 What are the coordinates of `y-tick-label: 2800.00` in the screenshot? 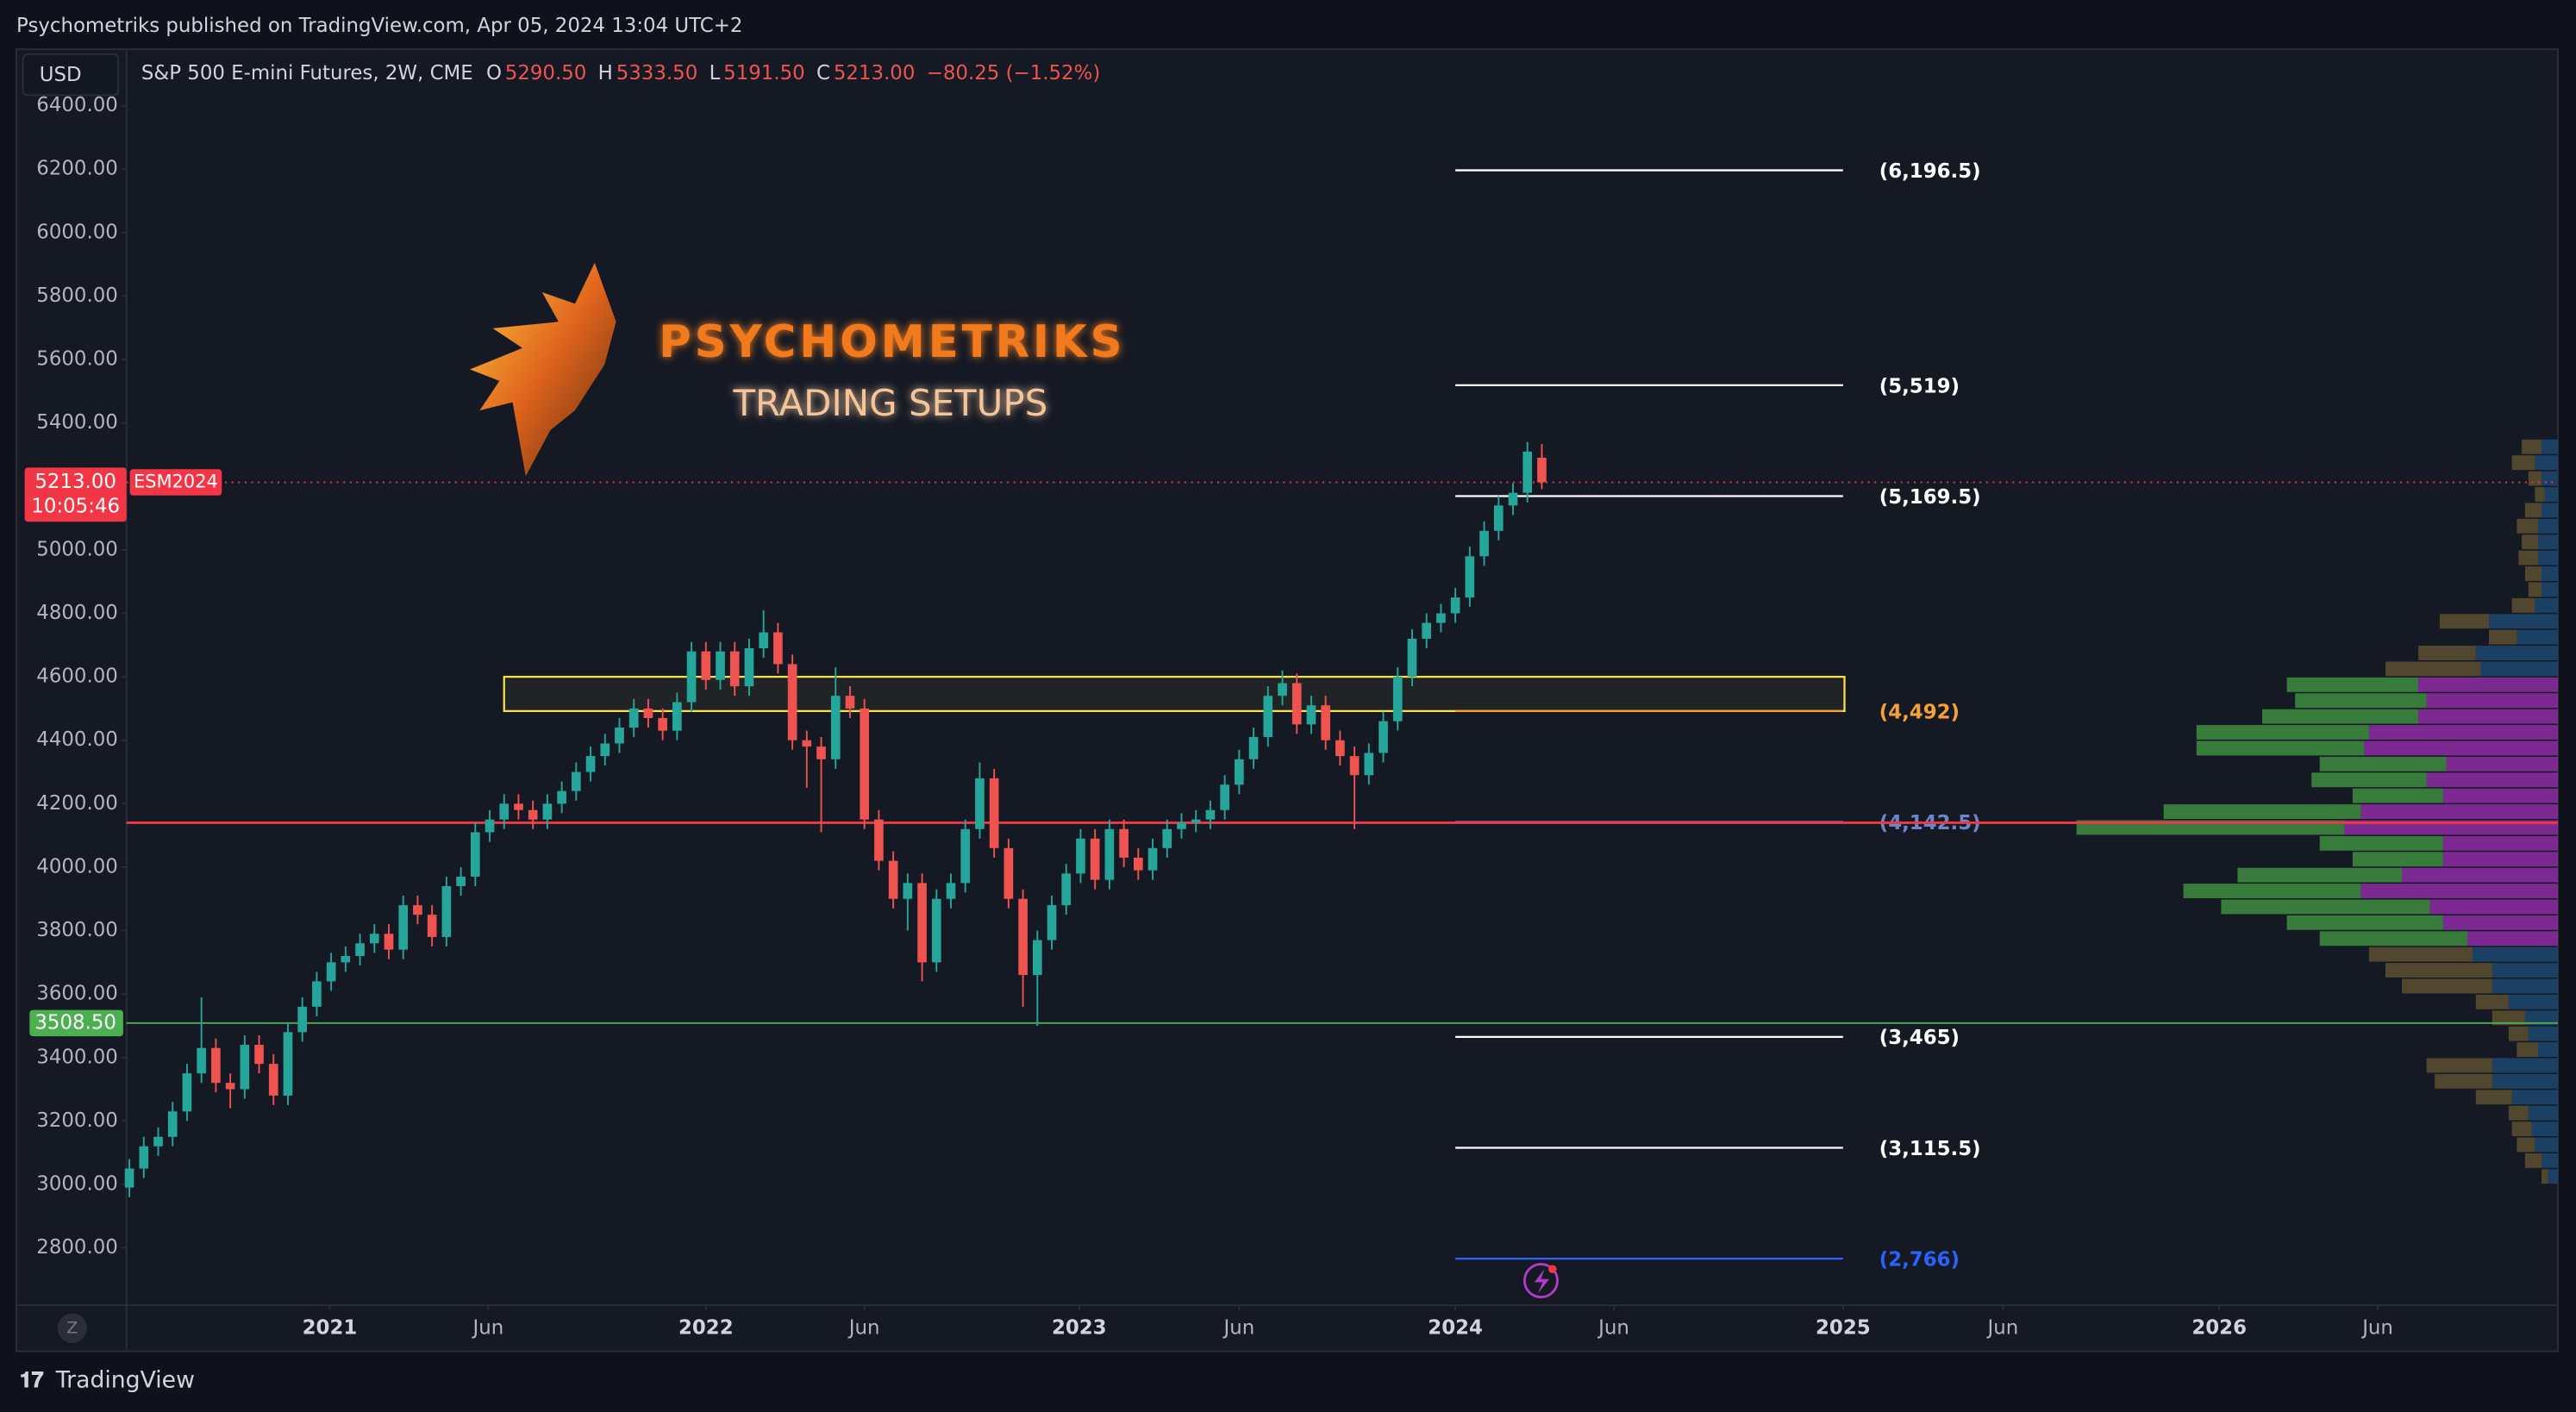 It's located at (77, 1247).